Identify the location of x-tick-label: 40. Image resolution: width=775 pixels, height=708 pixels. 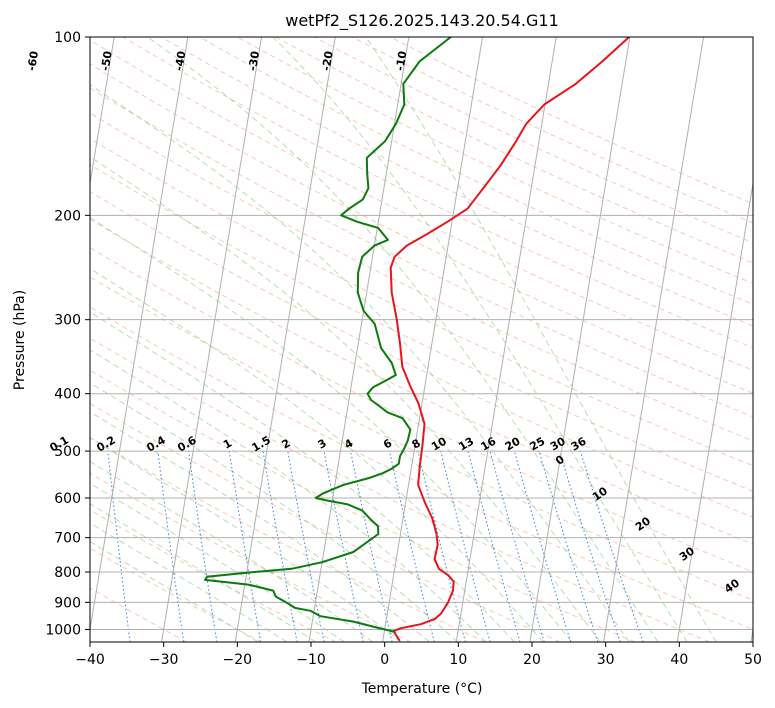
(679, 660).